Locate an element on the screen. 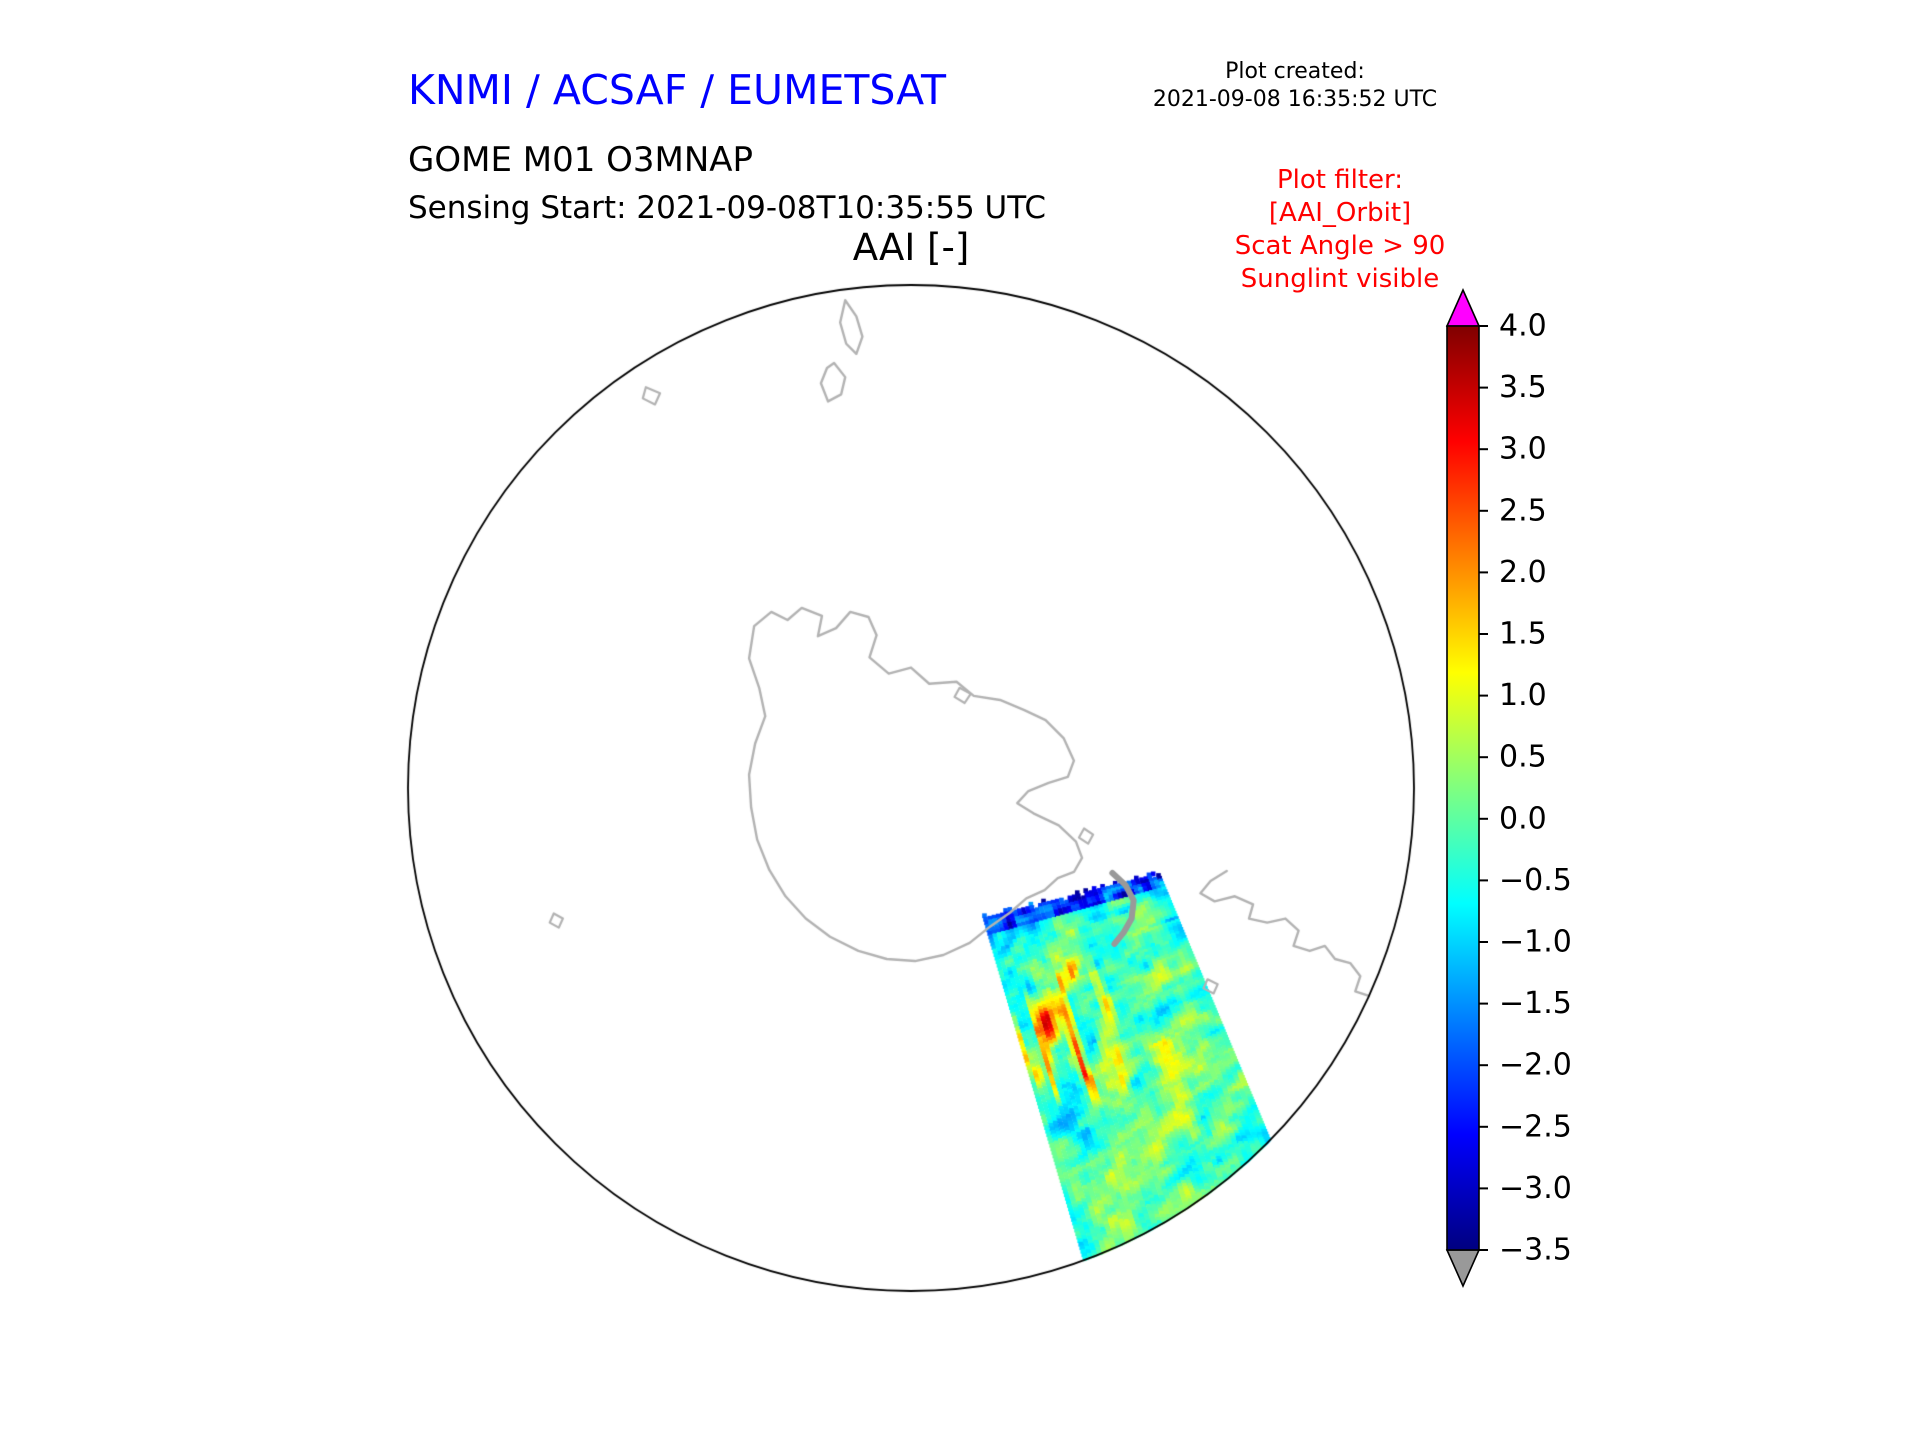 This screenshot has width=1920, height=1440. sensing-start-line: Sensing Start: 2021-09-08T10:35:55 UTC is located at coordinates (727, 208).